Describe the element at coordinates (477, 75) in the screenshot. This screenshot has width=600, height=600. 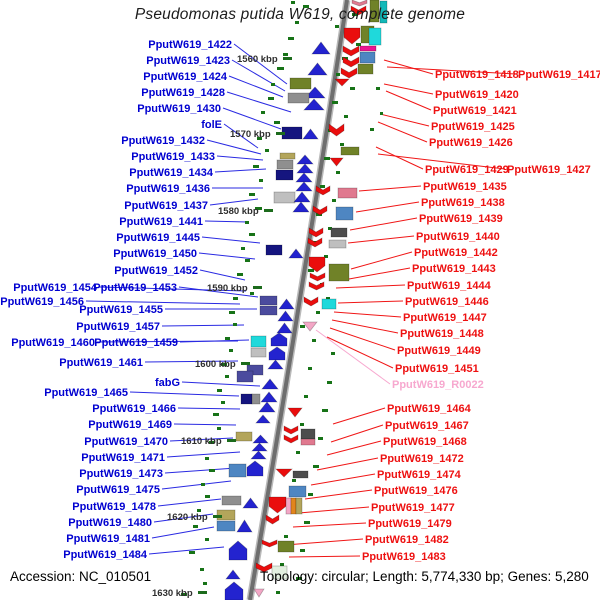
I see `gene-label: PputW619_1418` at that location.